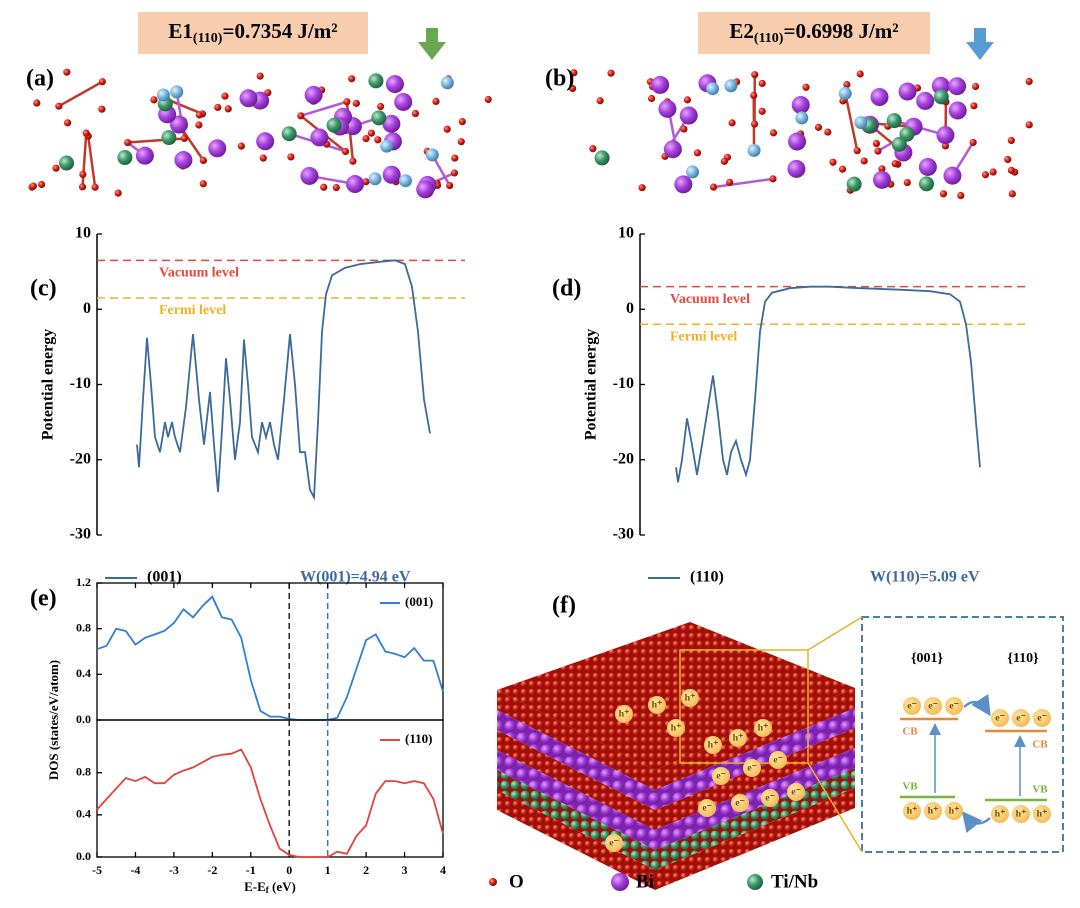  I want to click on slab-top, so click(676, 696).